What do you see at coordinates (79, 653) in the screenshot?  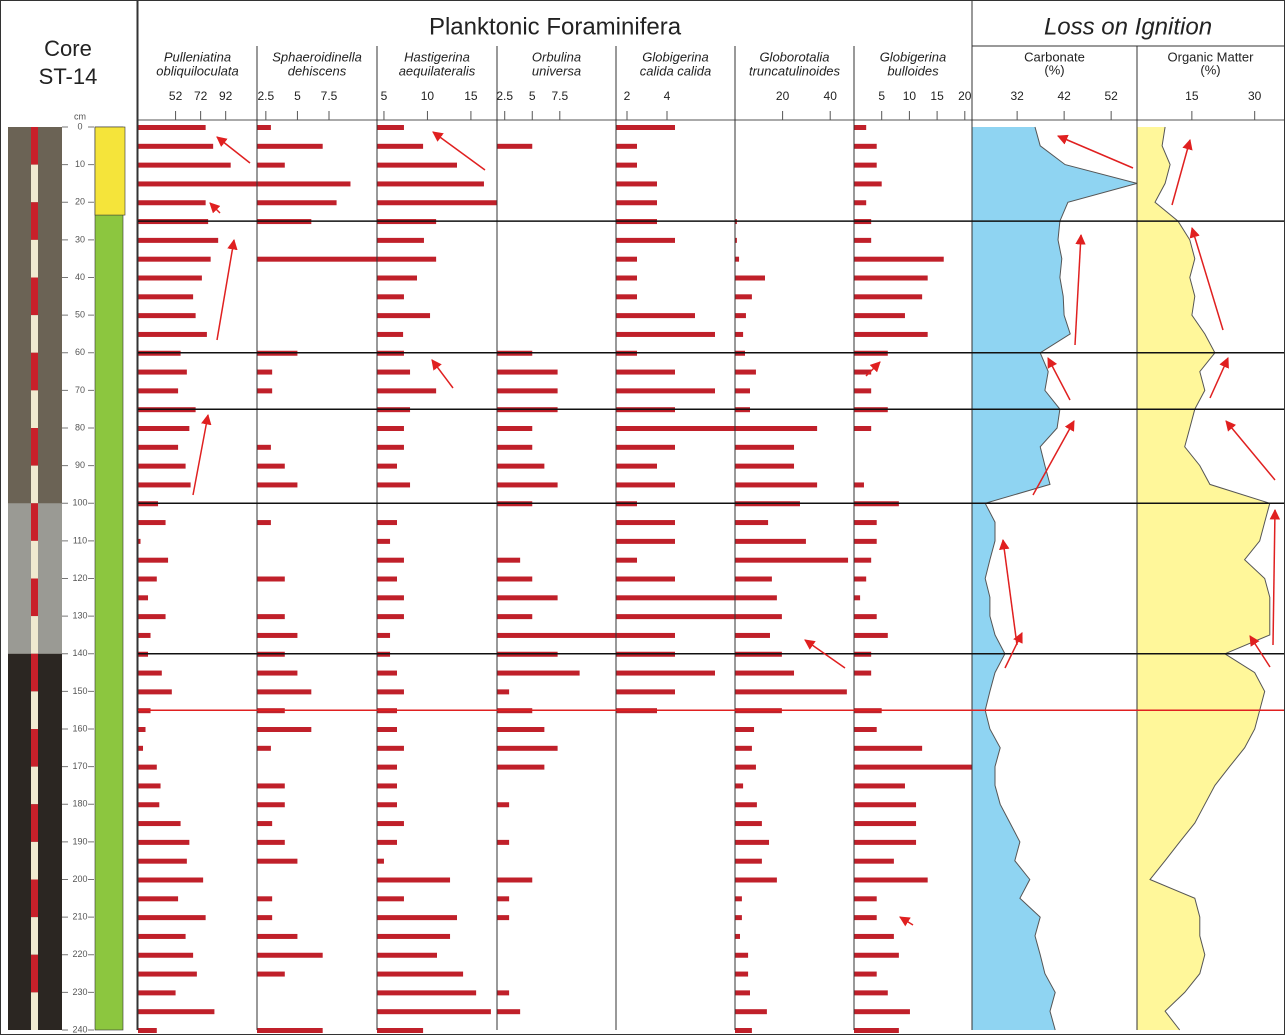 I see `depth-tick-label: 140` at bounding box center [79, 653].